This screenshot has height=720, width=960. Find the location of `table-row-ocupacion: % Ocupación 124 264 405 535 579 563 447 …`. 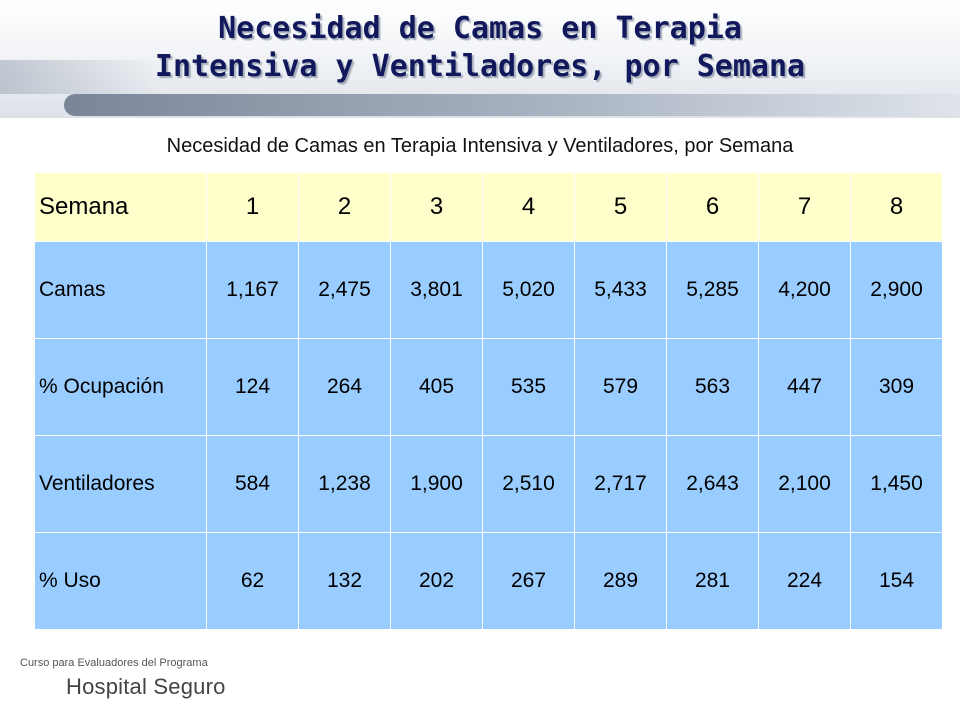

table-row-ocupacion: % Ocupación 124 264 405 535 579 563 447 … is located at coordinates (488, 387).